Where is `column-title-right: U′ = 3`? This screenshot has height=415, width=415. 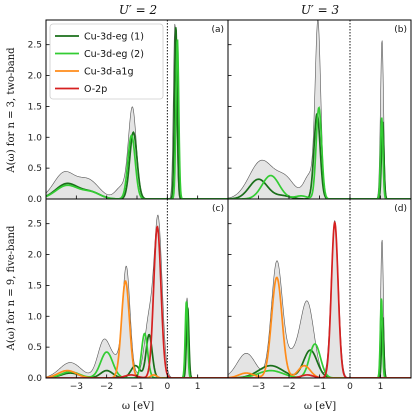 column-title-right: U′ = 3 is located at coordinates (320, 10).